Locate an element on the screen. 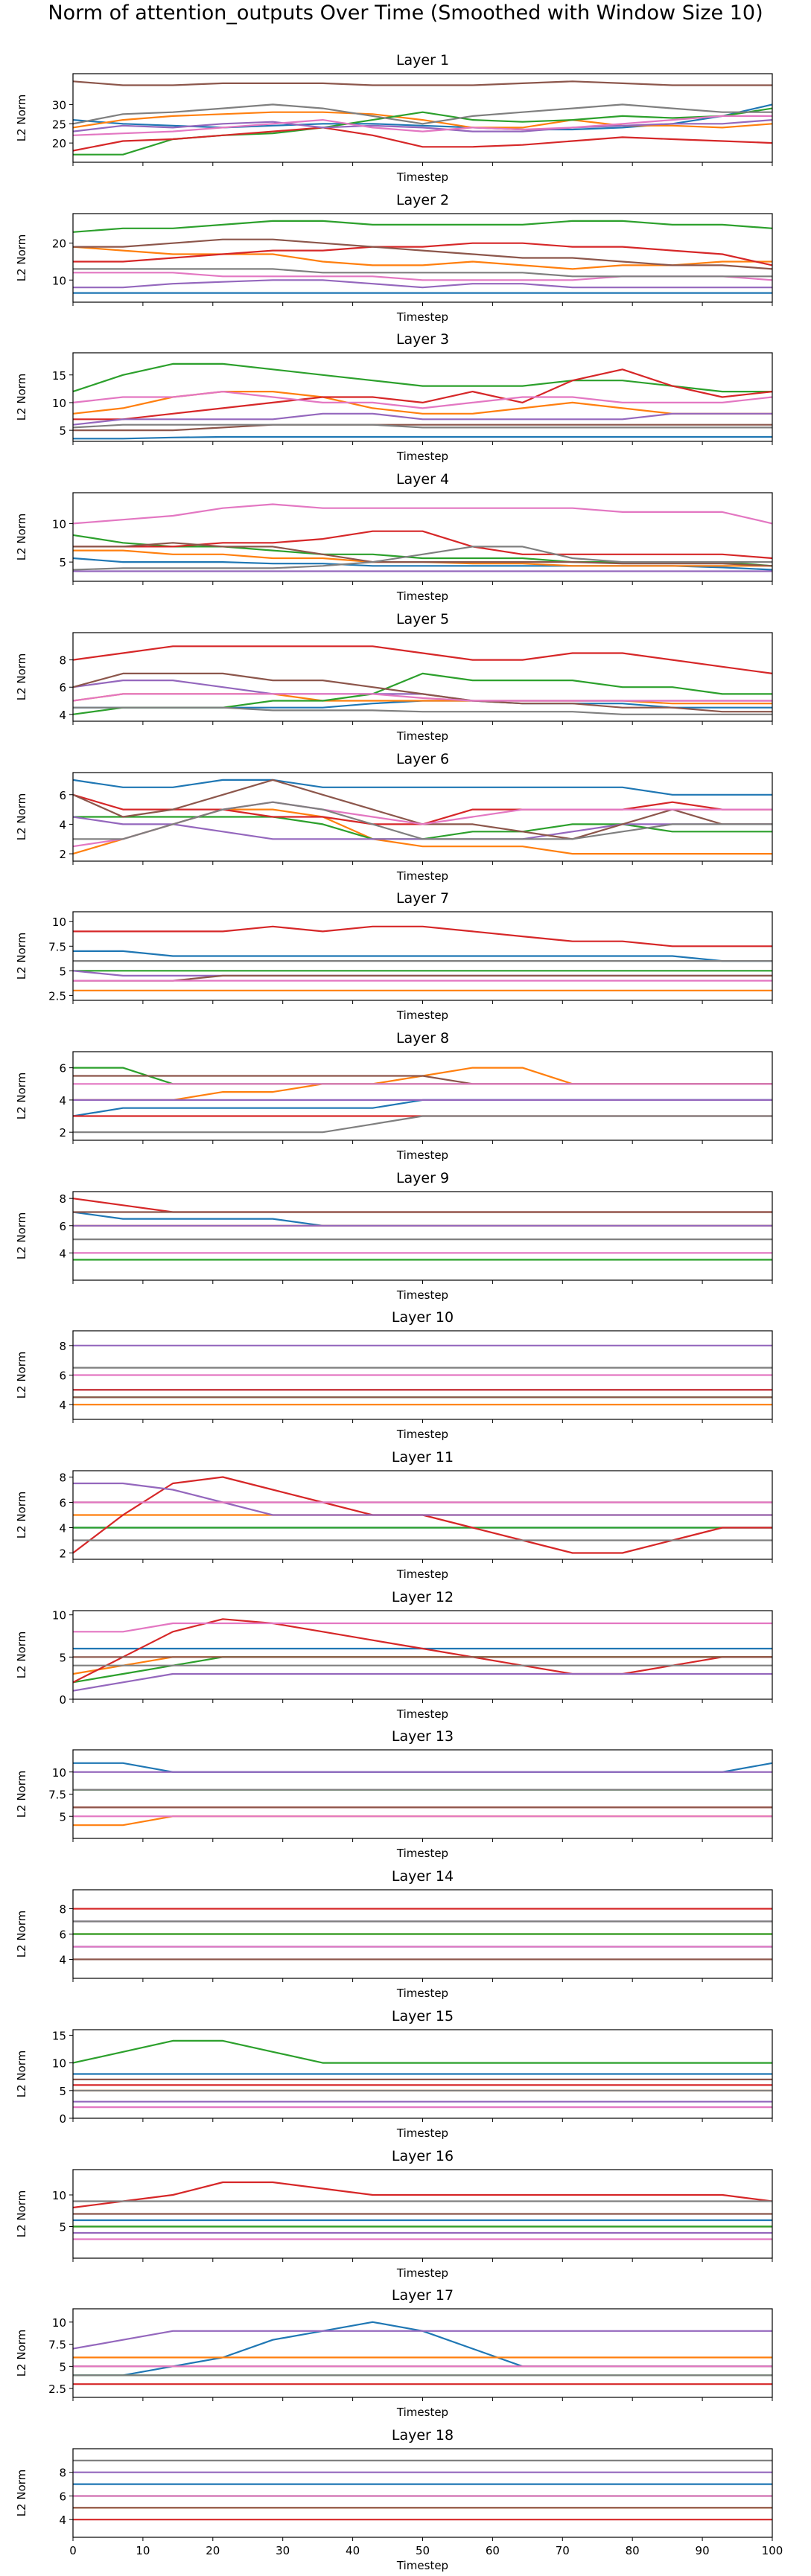 The height and width of the screenshot is (2576, 811). subplot-title: Layer 10 is located at coordinates (423, 1317).